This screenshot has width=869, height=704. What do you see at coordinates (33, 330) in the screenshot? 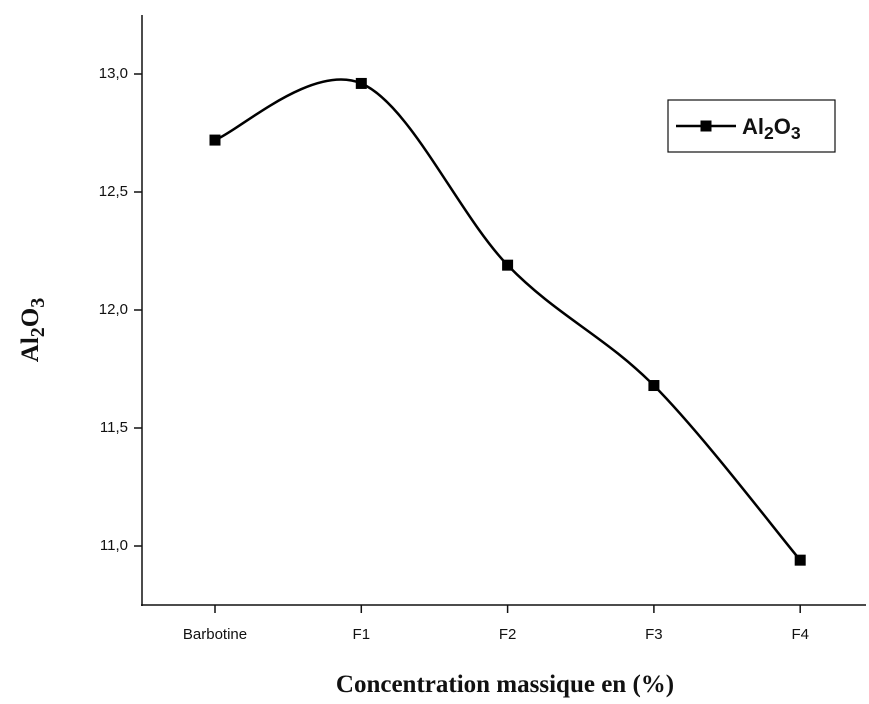
I see `y-axis-title: Al2O3` at bounding box center [33, 330].